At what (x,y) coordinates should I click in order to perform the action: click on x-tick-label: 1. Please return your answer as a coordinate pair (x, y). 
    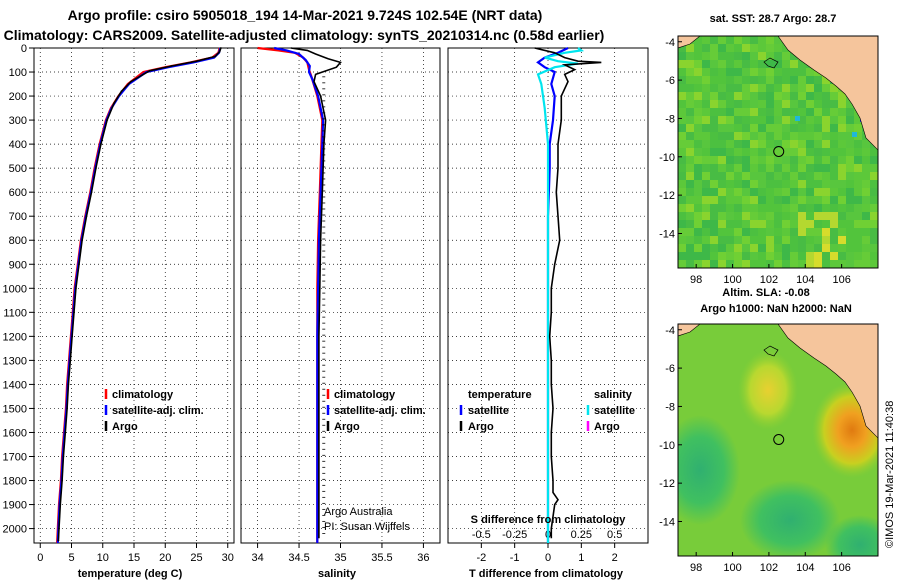
    Looking at the image, I should click on (581, 558).